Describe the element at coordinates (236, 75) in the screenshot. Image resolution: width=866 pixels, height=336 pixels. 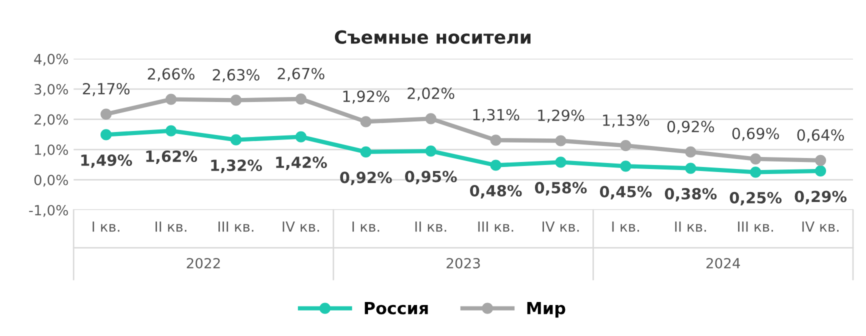
I see `data-label: 2,63%` at that location.